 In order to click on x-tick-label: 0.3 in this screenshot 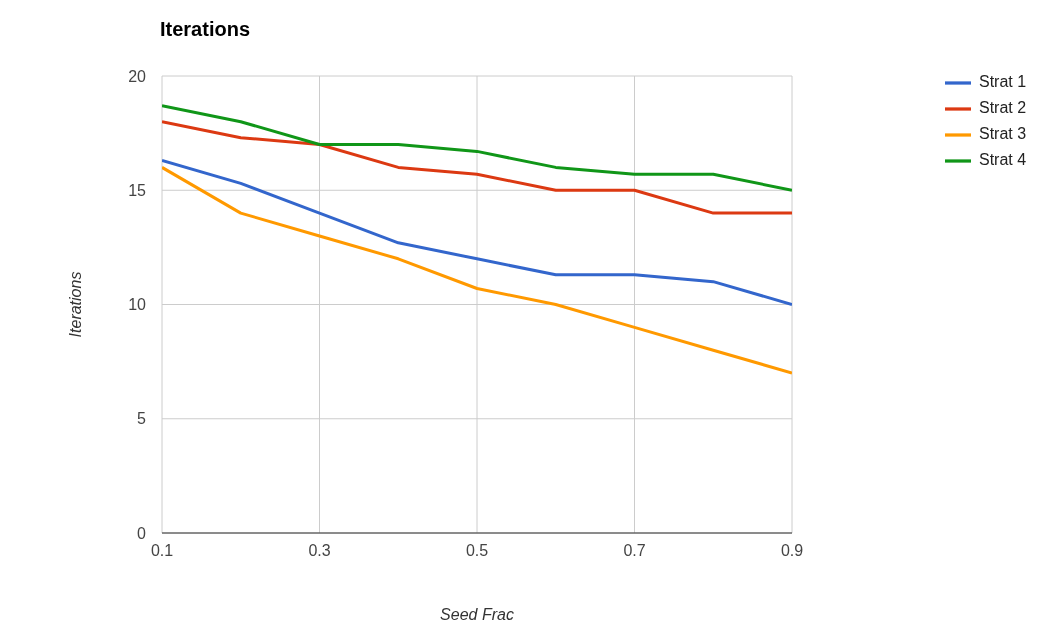, I will do `click(319, 551)`.